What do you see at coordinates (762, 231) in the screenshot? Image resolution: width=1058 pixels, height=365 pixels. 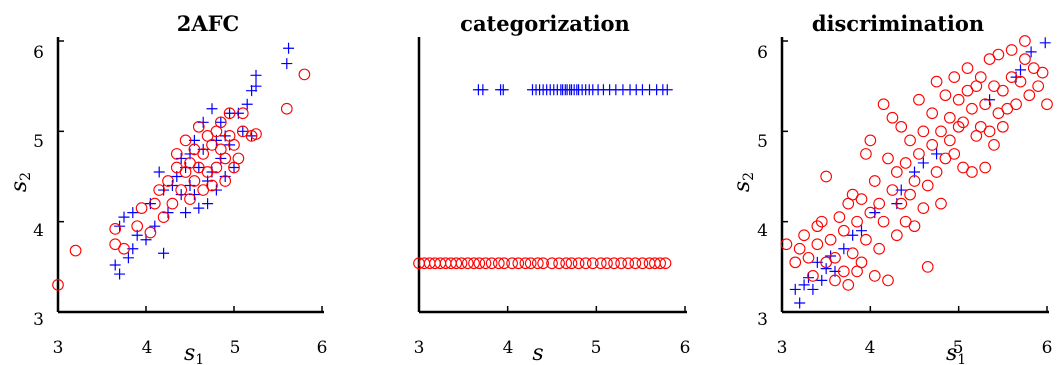 I see `y-tick-label: 4` at bounding box center [762, 231].